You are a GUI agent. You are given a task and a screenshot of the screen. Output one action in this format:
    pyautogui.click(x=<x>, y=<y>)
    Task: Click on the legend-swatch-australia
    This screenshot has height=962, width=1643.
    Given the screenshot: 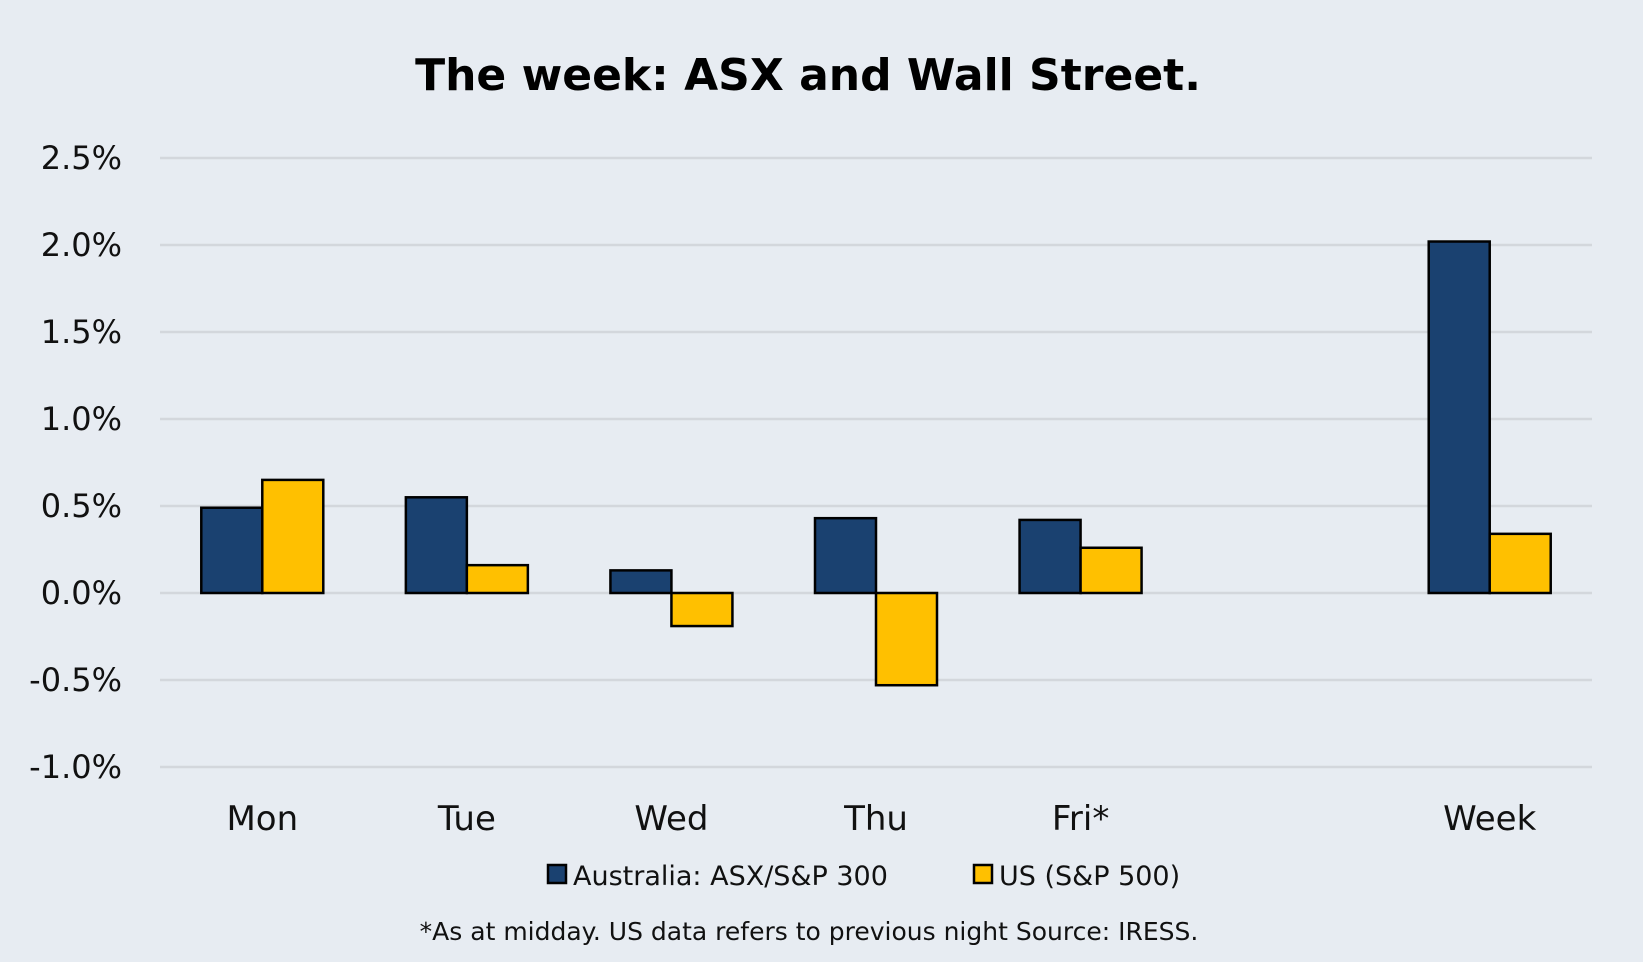 What is the action you would take?
    pyautogui.click(x=557, y=874)
    